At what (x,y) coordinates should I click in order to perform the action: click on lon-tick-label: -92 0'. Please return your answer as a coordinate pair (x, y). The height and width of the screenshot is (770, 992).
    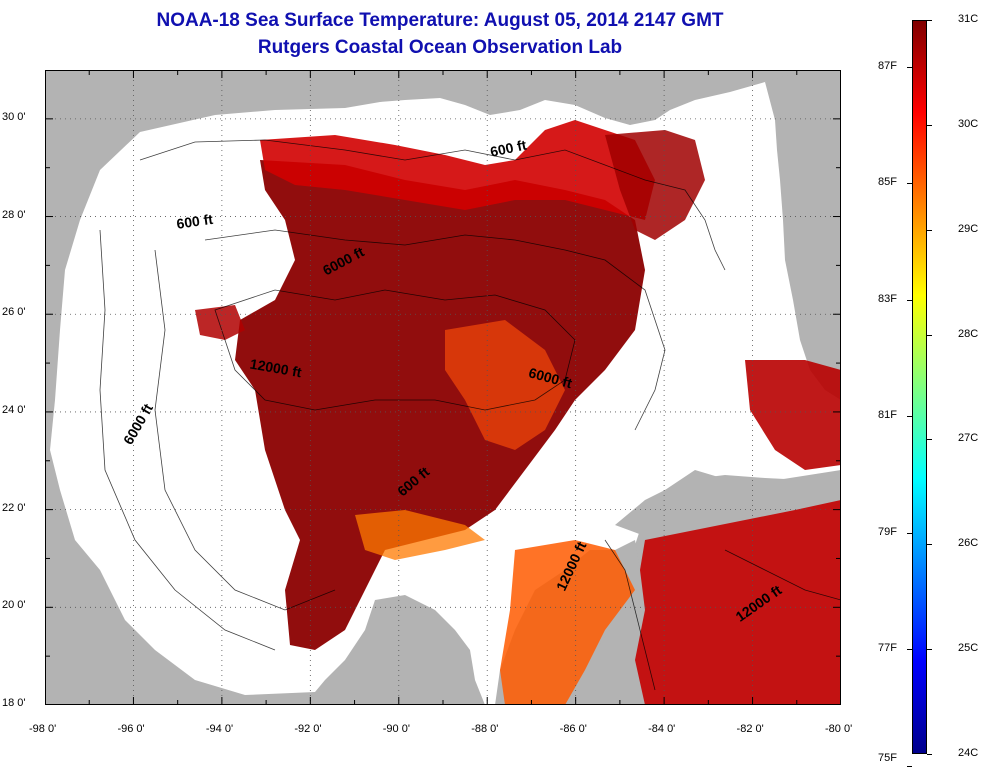
    Looking at the image, I should click on (308, 729).